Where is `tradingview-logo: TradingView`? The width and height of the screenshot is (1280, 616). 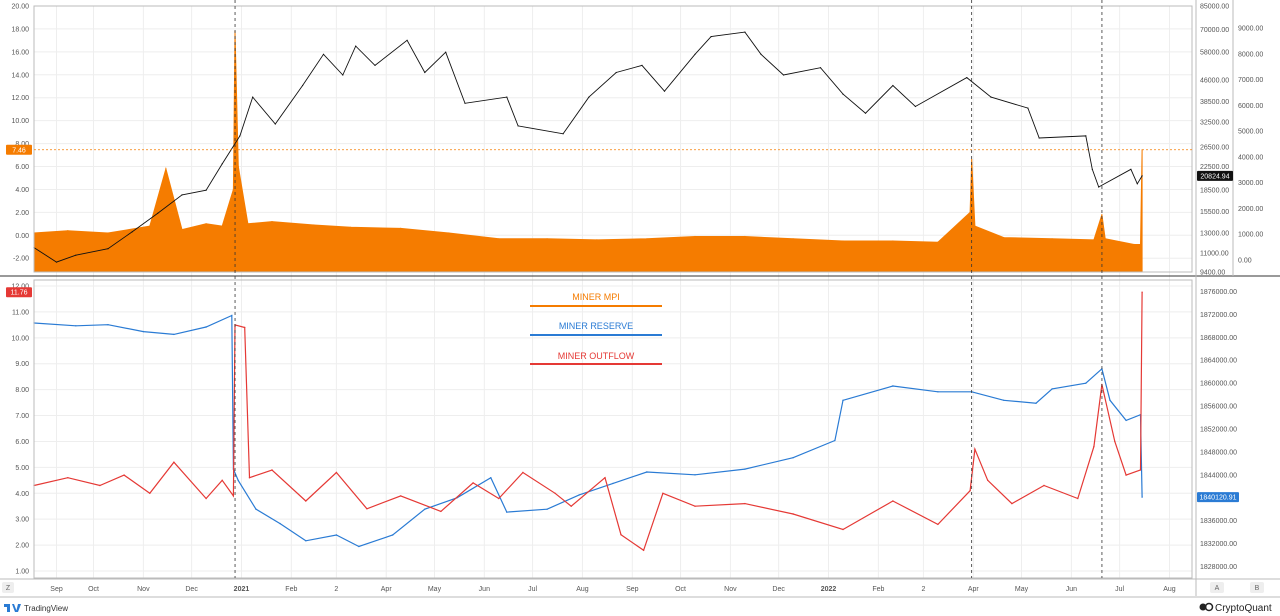 tradingview-logo: TradingView is located at coordinates (36, 608).